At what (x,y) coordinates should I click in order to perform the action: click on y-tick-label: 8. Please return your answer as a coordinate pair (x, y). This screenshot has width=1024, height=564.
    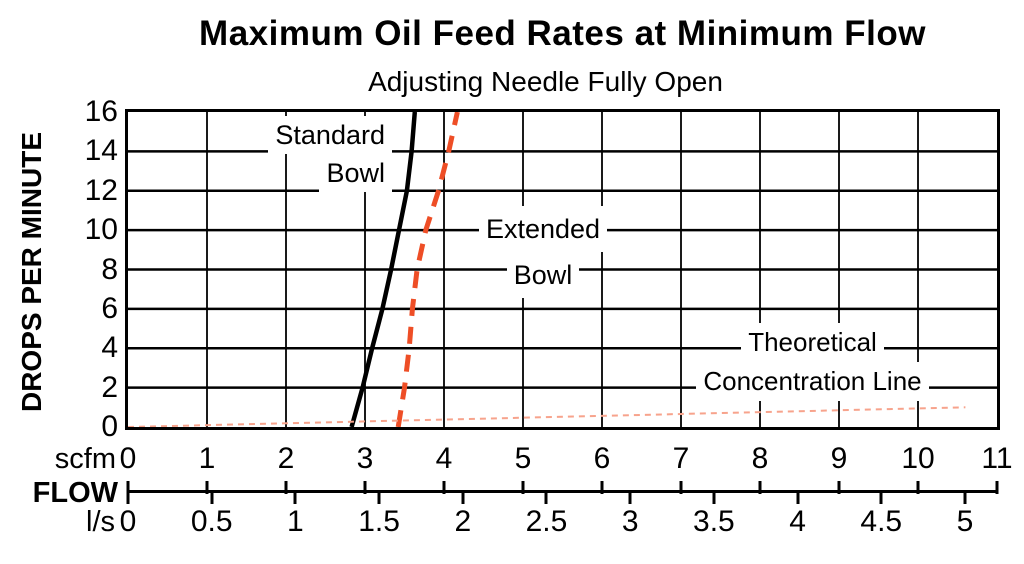
    Looking at the image, I should click on (109, 269).